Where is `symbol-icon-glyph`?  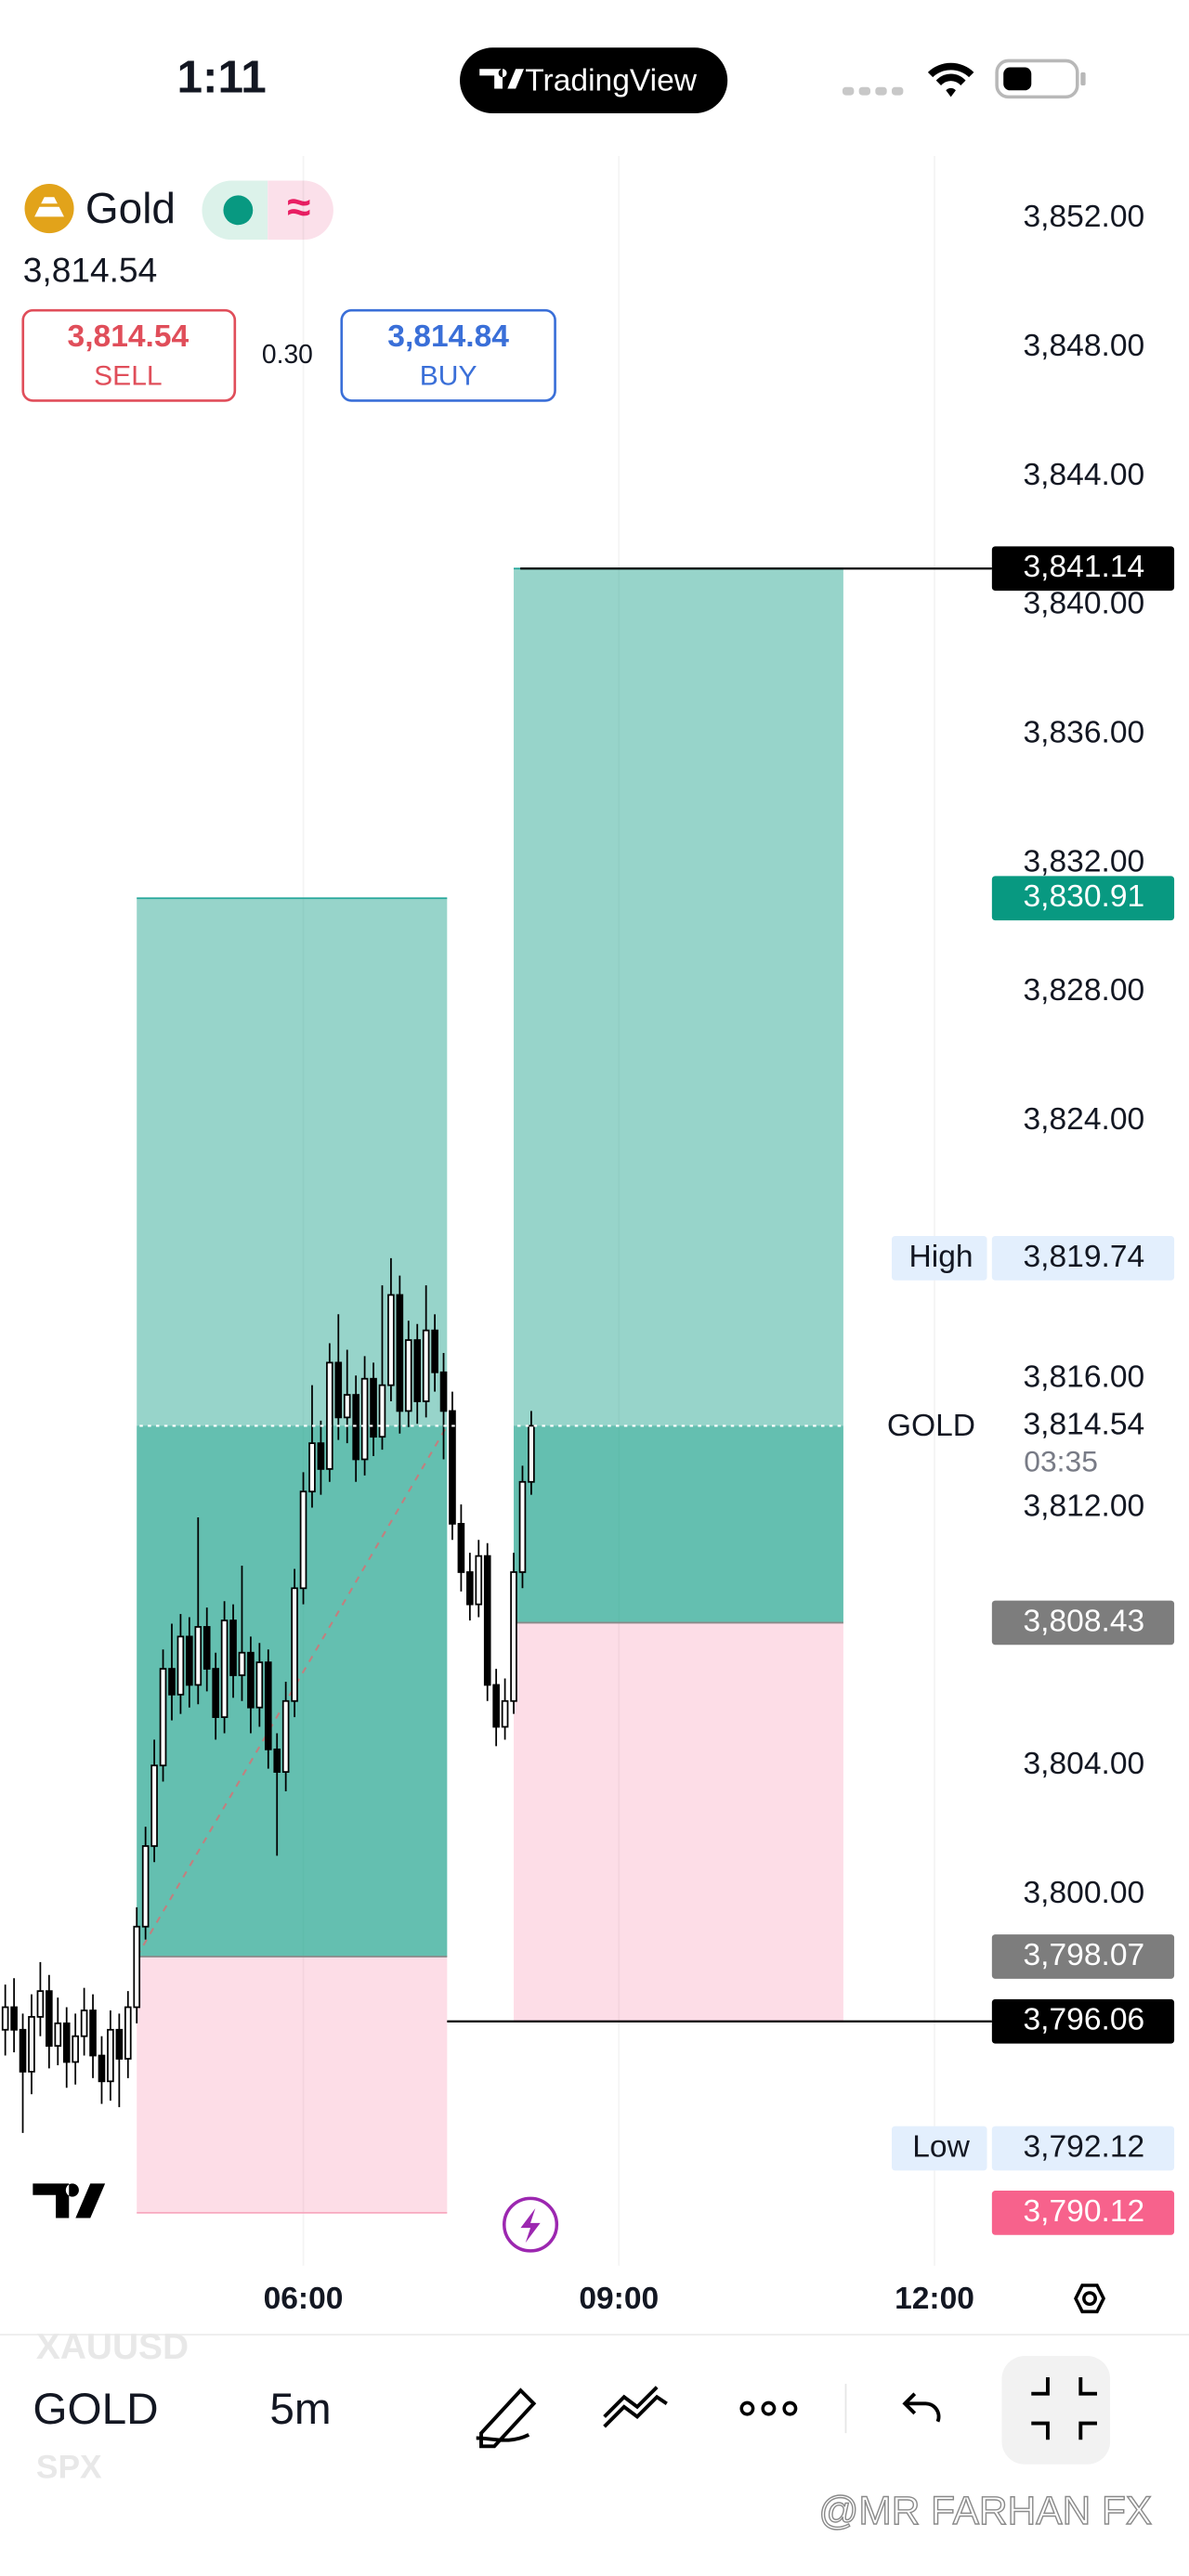
symbol-icon-glyph is located at coordinates (49, 207).